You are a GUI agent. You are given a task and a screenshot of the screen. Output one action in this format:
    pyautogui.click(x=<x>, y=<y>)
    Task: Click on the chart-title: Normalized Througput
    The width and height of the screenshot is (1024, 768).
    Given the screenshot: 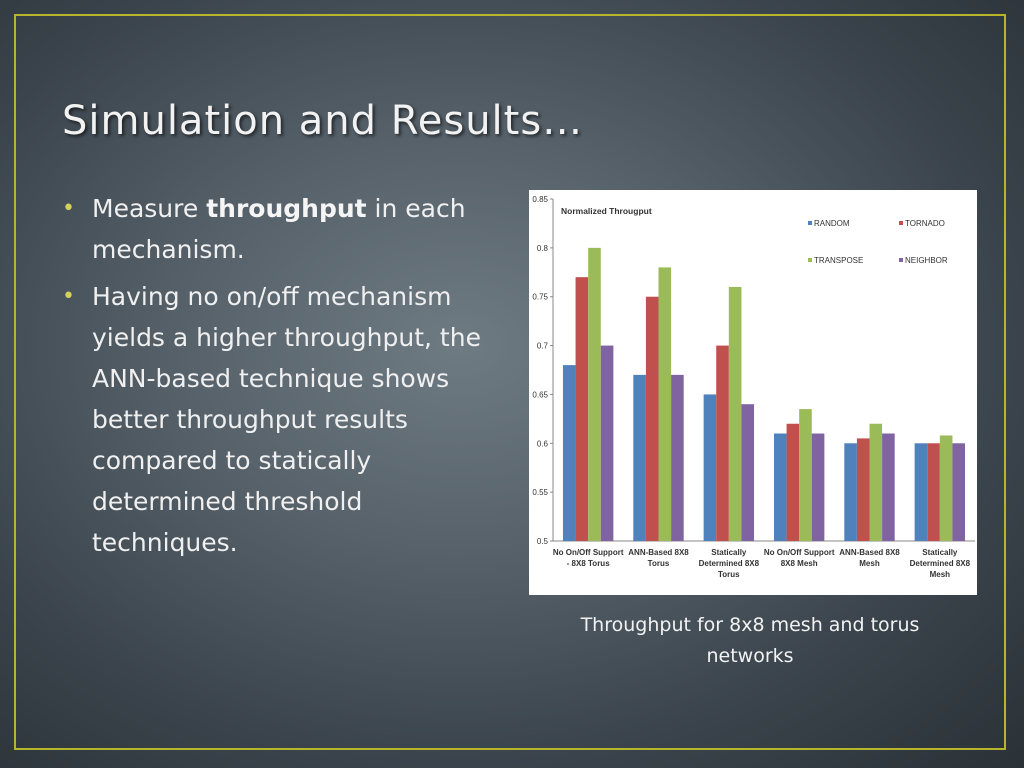 What is the action you would take?
    pyautogui.click(x=606, y=211)
    